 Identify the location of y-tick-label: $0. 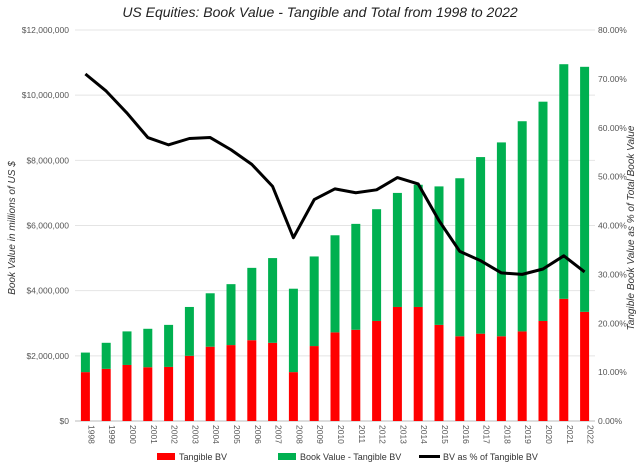
(65, 421).